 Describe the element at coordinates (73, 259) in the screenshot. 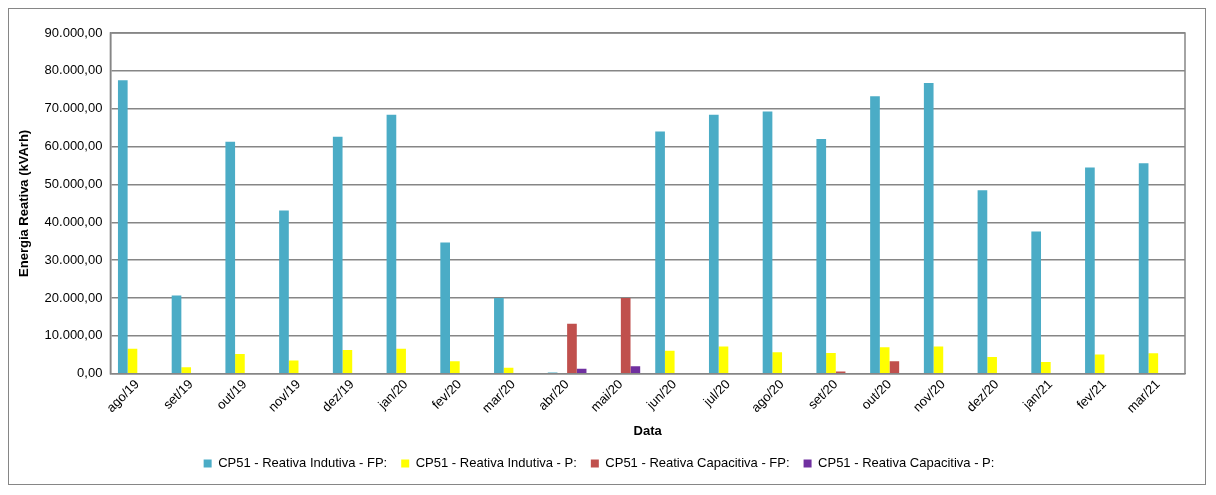

I see `y-tick-label: 30.000,00` at that location.